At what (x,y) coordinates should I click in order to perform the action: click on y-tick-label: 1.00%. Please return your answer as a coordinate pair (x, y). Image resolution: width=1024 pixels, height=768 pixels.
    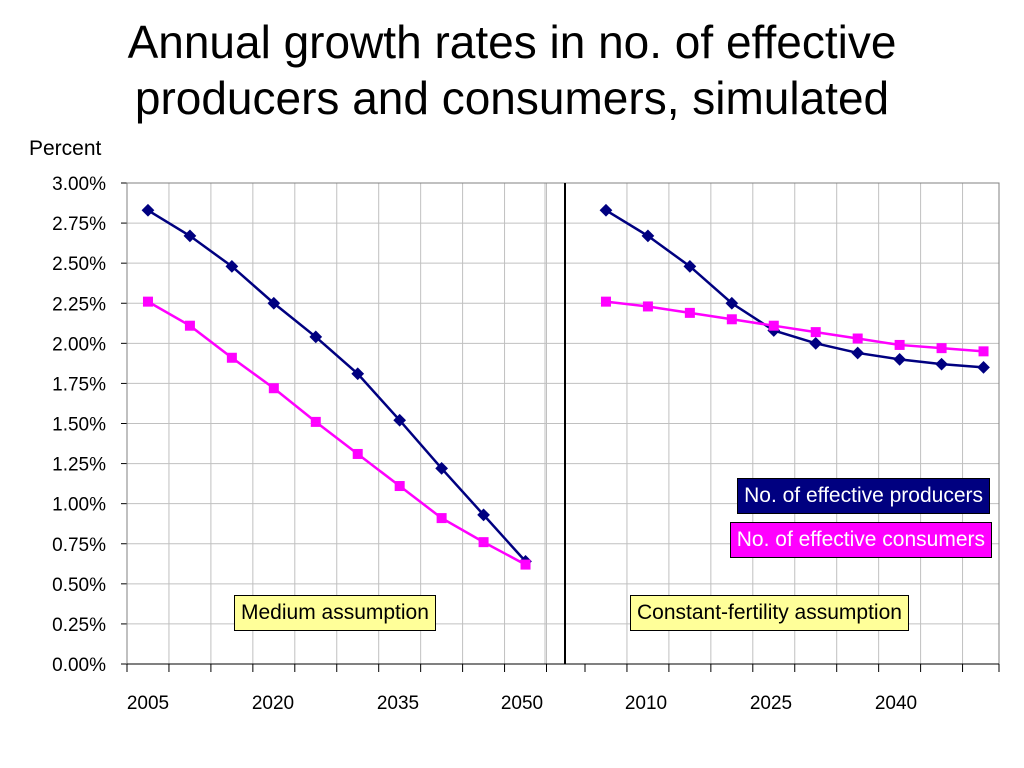
    Looking at the image, I should click on (79, 505).